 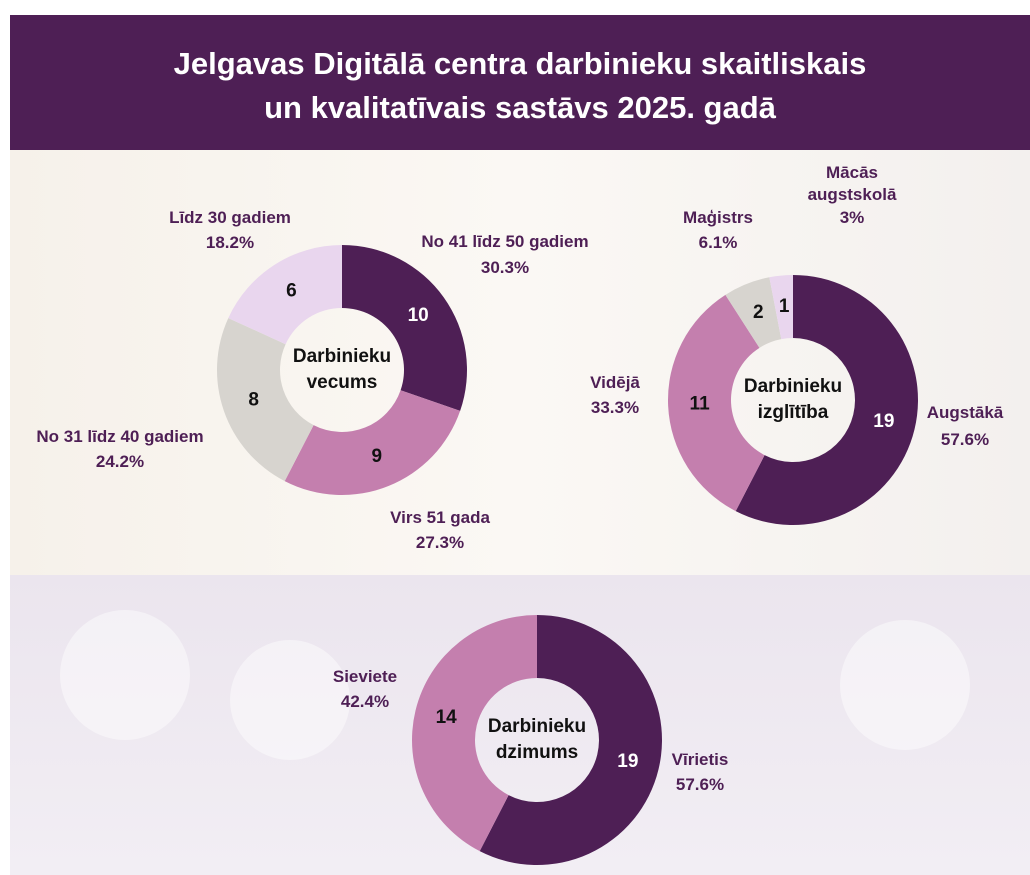 What do you see at coordinates (852, 183) in the screenshot?
I see `category-label: Mācās augstskolā` at bounding box center [852, 183].